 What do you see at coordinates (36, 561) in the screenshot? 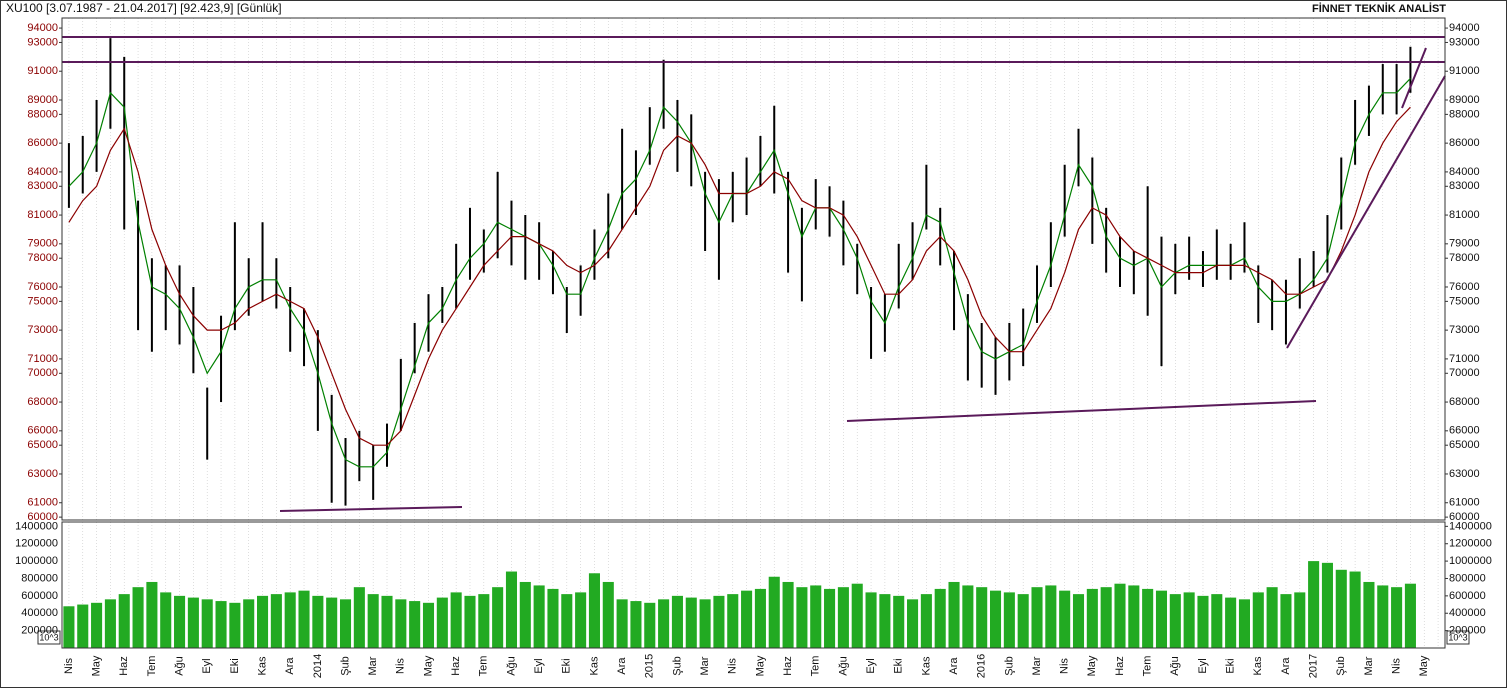
I see `y-tick-label: 1000000` at bounding box center [36, 561].